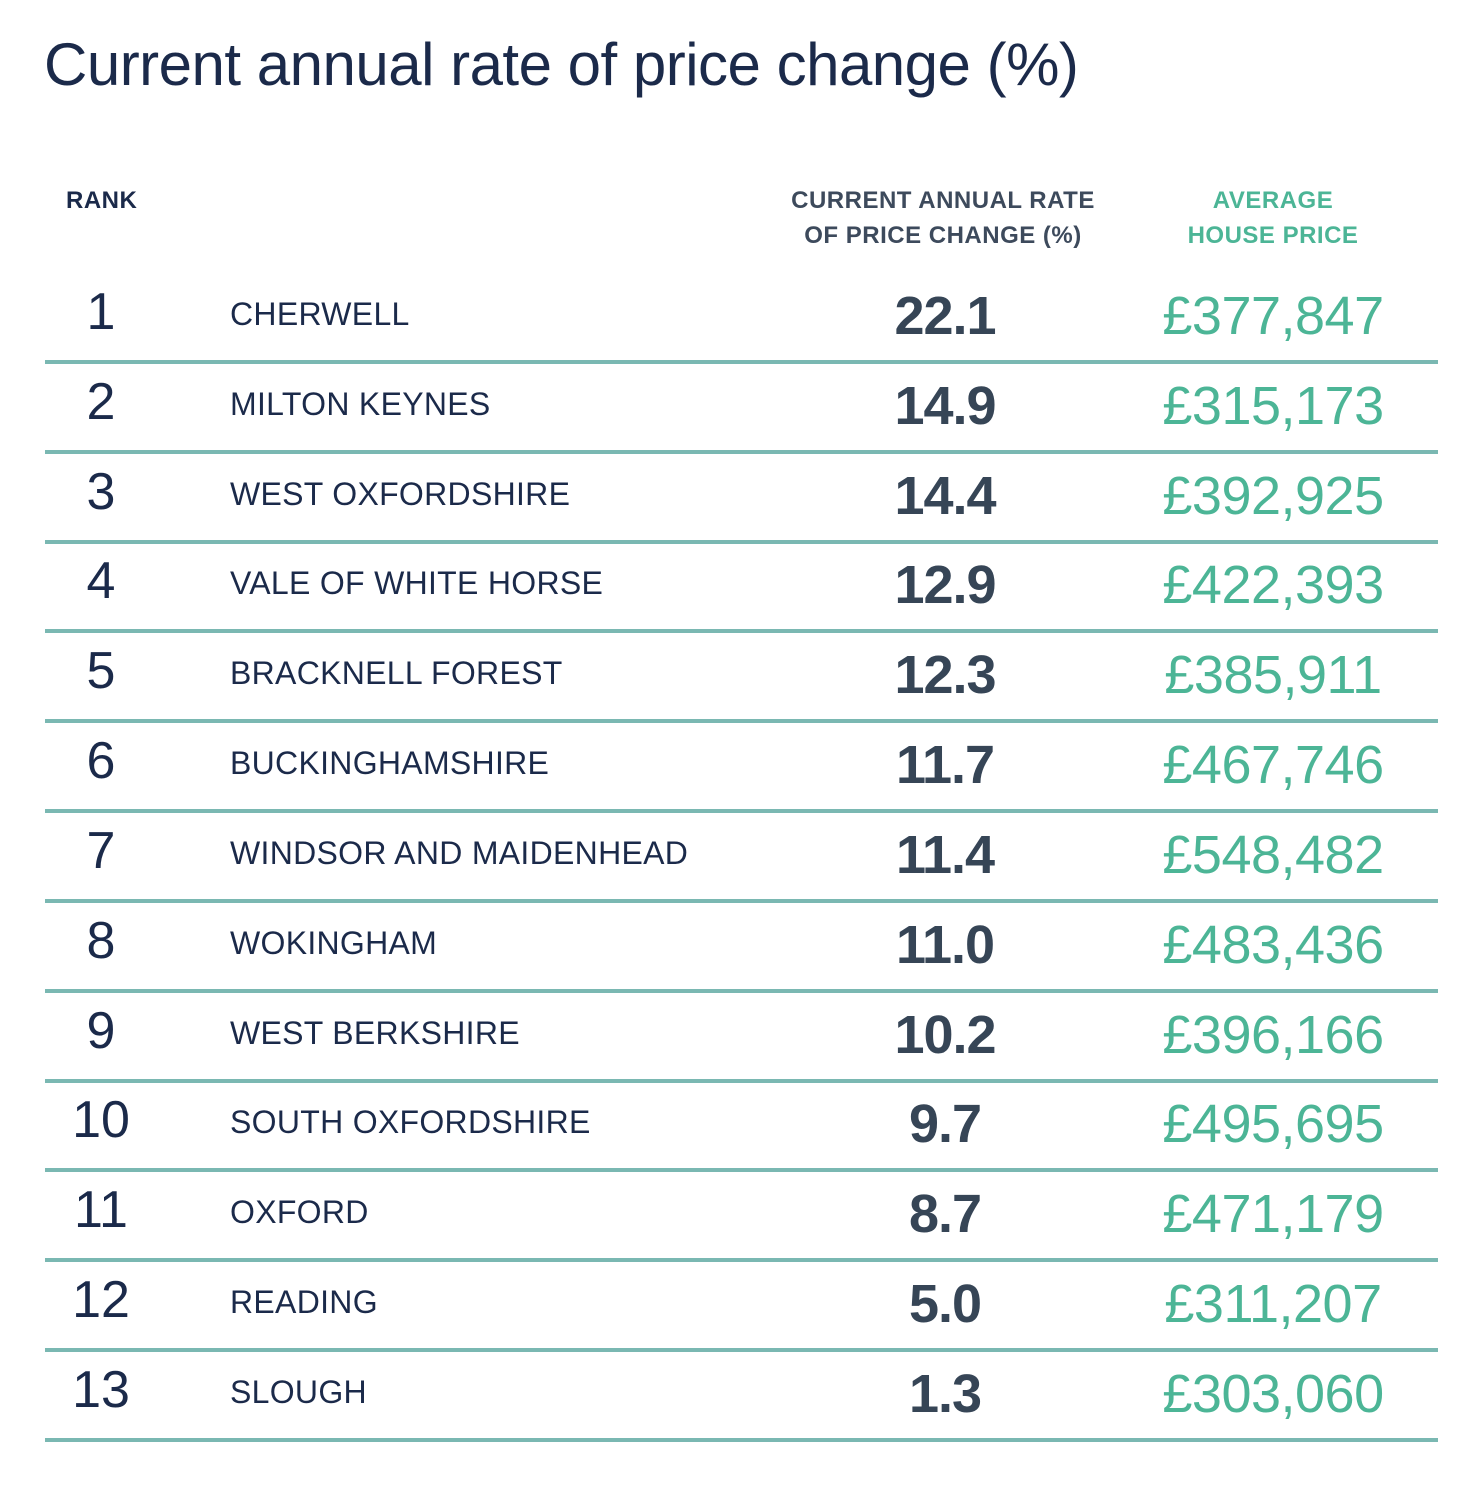 The height and width of the screenshot is (1506, 1473). What do you see at coordinates (945, 1034) in the screenshot?
I see `rate-cell: 10.2` at bounding box center [945, 1034].